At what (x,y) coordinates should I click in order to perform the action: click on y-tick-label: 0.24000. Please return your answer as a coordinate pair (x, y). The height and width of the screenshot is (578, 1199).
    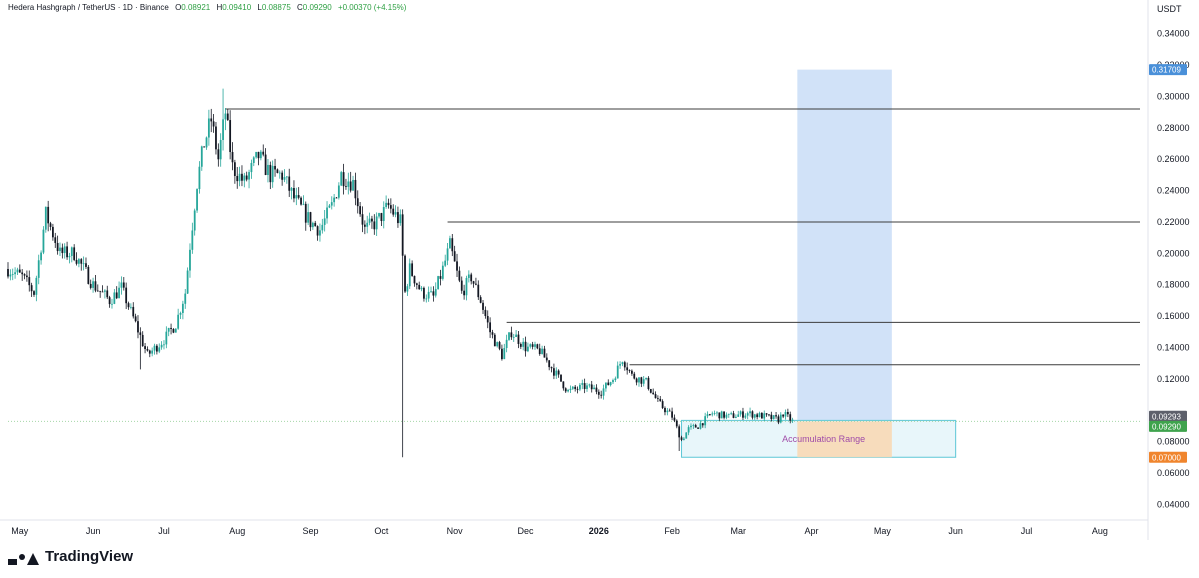
    Looking at the image, I should click on (1173, 191).